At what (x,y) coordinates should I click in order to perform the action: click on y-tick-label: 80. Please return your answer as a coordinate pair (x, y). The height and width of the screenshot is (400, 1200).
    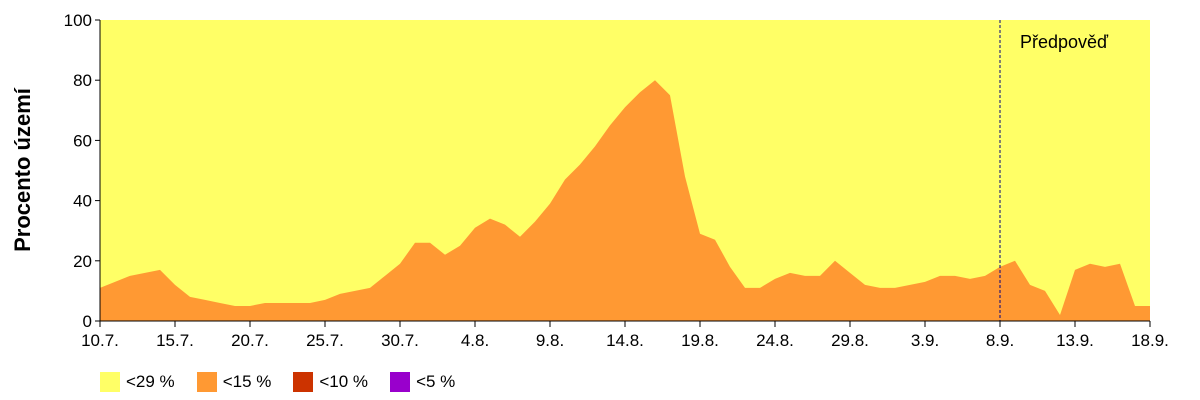
    Looking at the image, I should click on (82, 80).